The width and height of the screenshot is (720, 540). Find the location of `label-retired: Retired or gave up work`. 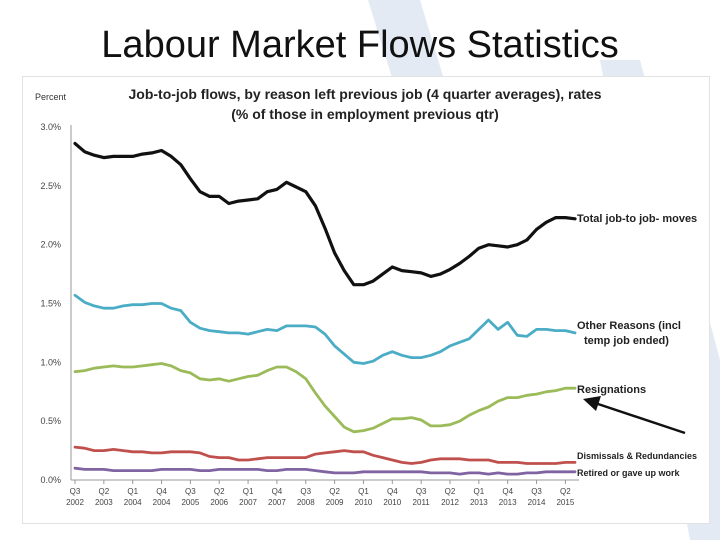

label-retired: Retired or gave up work is located at coordinates (629, 473).